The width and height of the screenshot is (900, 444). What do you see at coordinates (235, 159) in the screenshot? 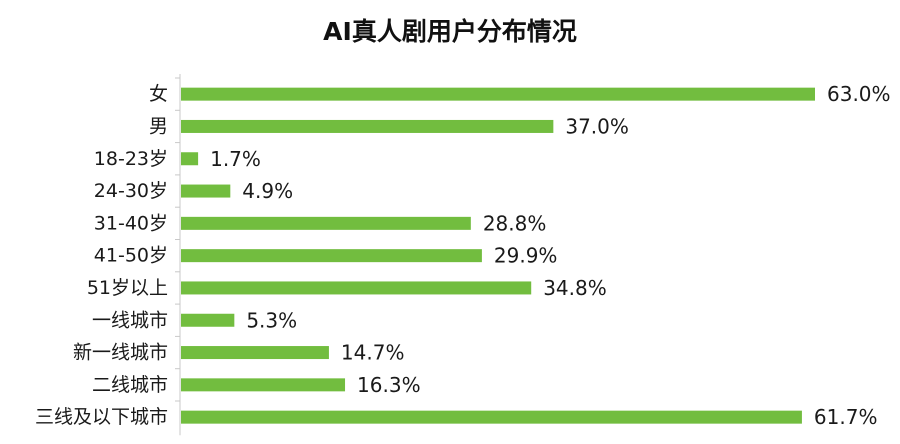
I see `data-label: 1.7%` at bounding box center [235, 159].